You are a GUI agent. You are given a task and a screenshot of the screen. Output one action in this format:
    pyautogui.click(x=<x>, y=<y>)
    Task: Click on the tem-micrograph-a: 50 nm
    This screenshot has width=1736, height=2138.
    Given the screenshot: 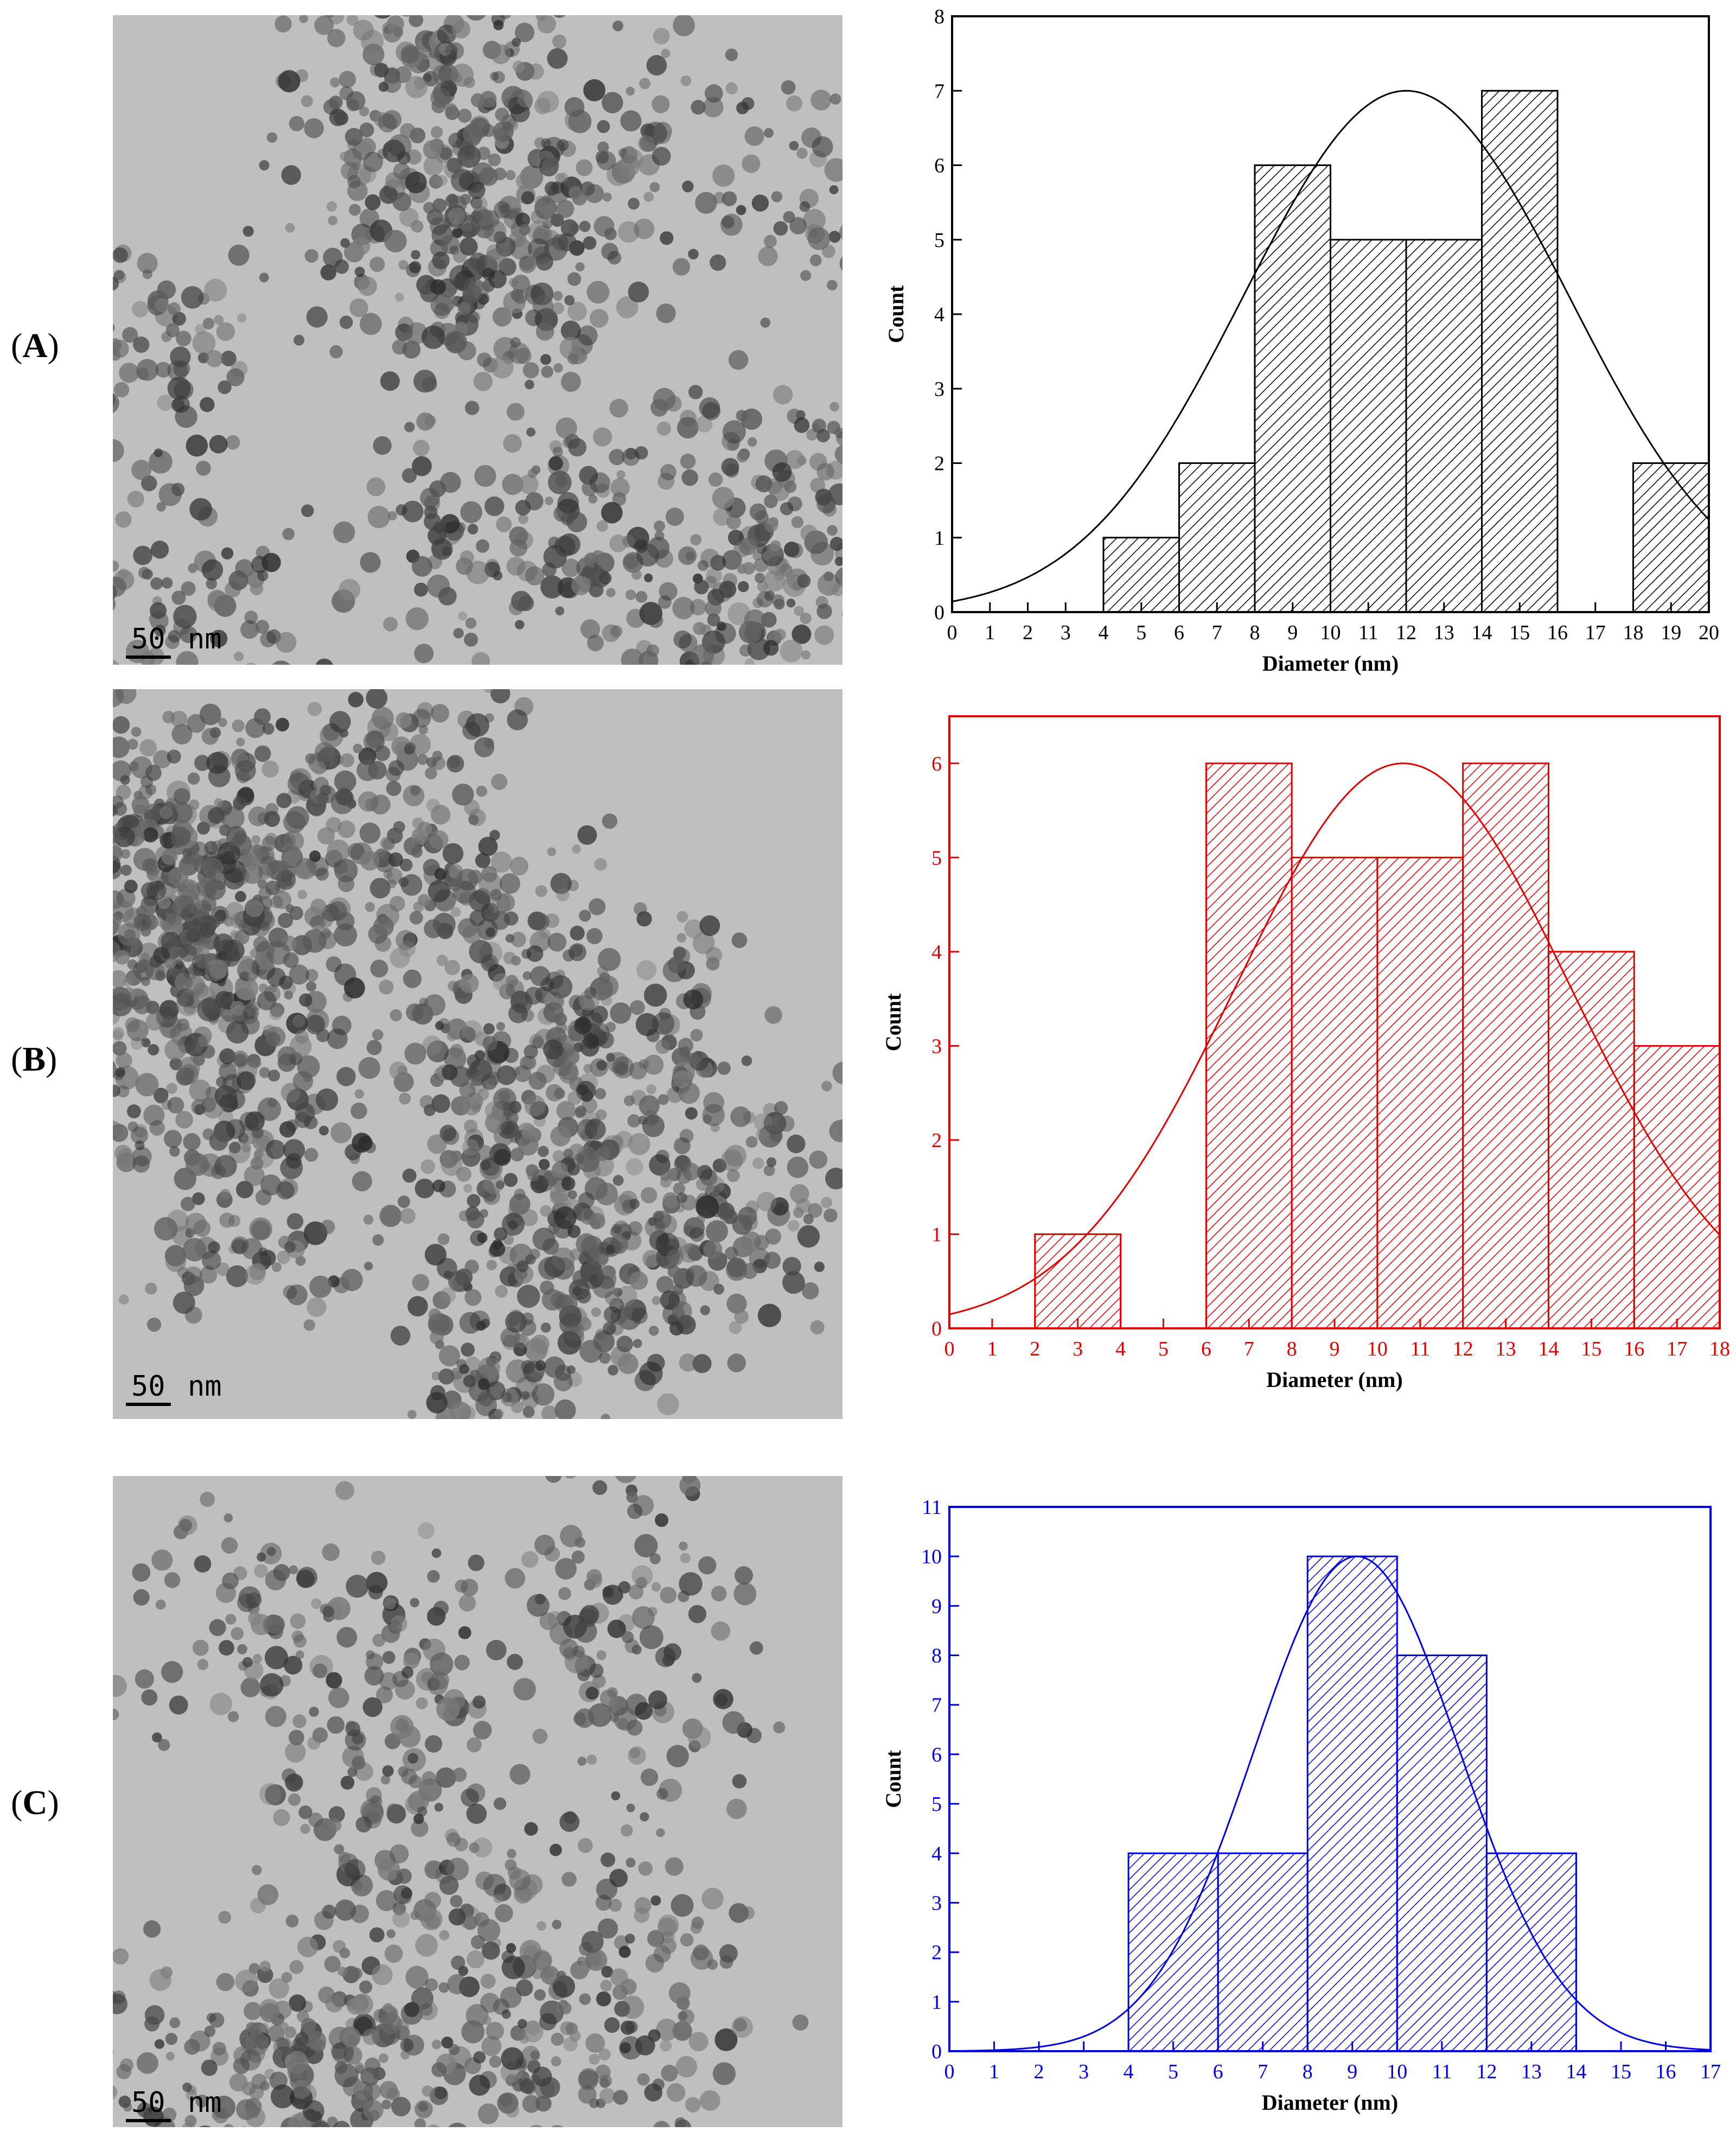 What is the action you would take?
    pyautogui.click(x=478, y=340)
    